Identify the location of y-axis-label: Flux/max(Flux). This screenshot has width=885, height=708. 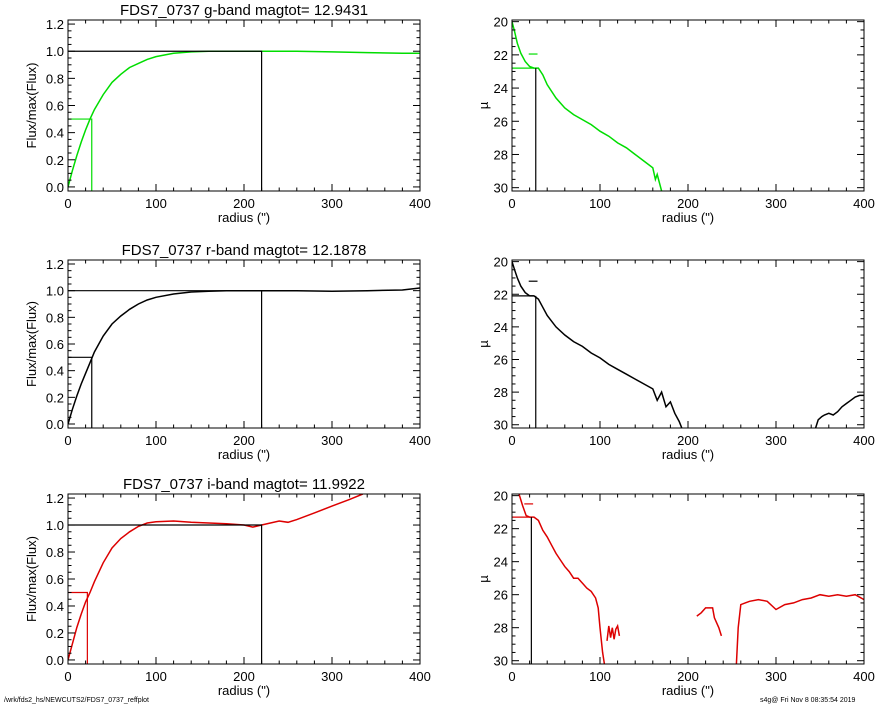
(31, 344).